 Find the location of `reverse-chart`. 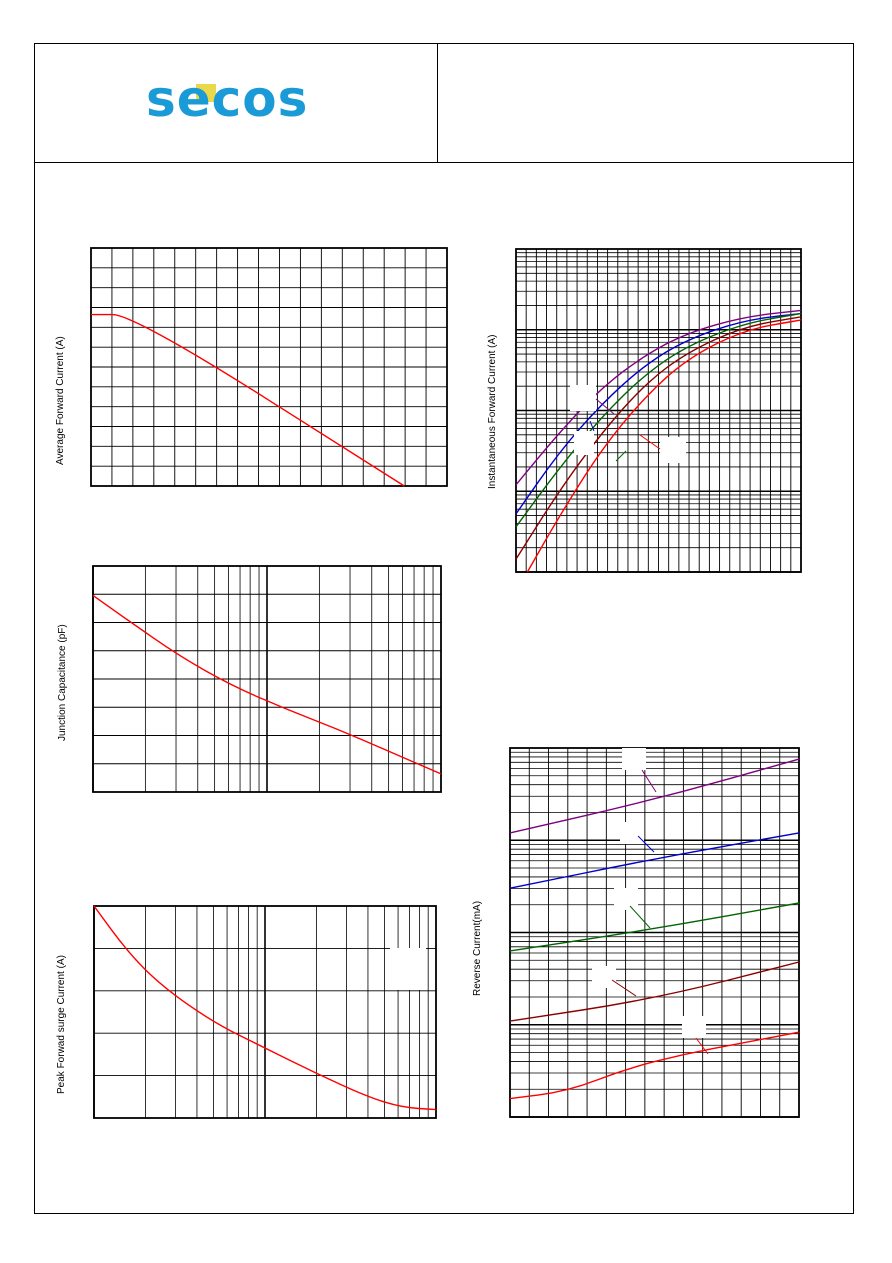

reverse-chart is located at coordinates (654, 932).